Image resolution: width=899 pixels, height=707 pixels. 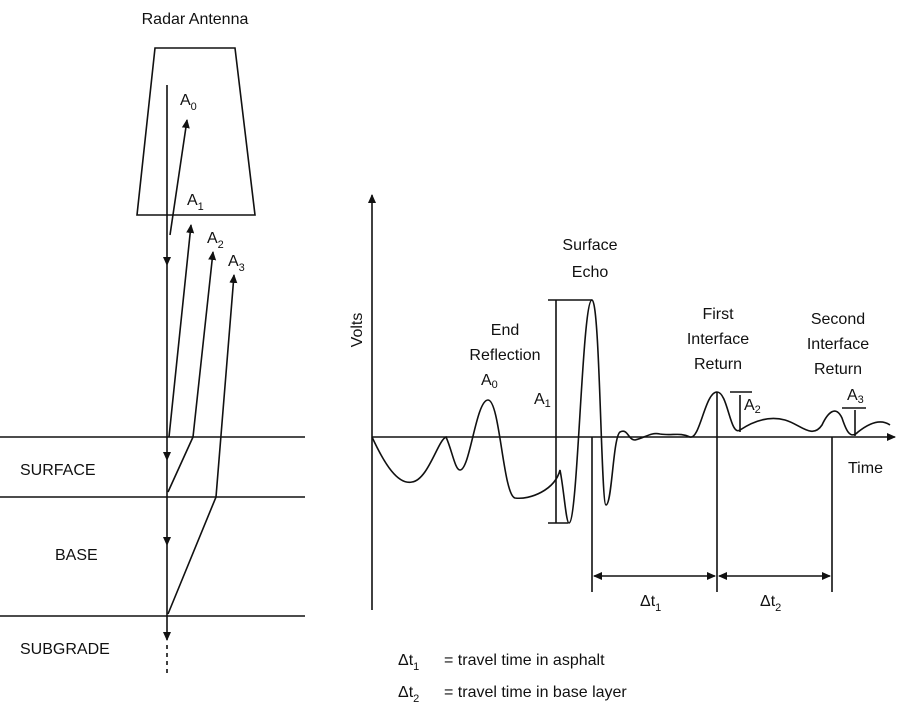 What do you see at coordinates (504, 355) in the screenshot?
I see `annotation-line: Reflection` at bounding box center [504, 355].